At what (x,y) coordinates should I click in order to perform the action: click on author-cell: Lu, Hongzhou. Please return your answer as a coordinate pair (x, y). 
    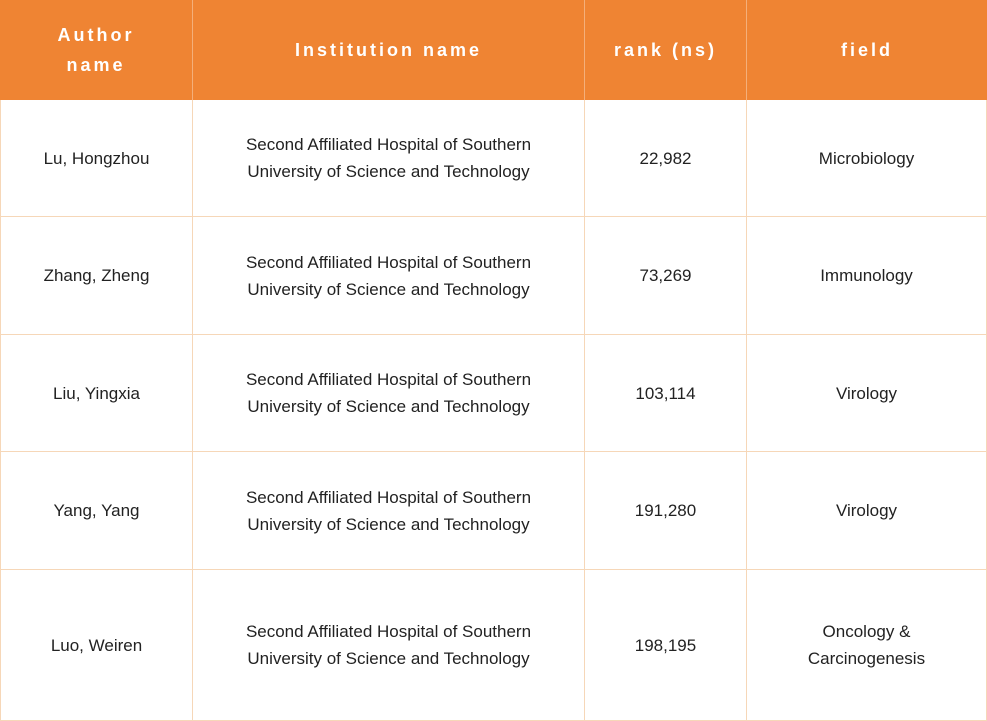
    Looking at the image, I should click on (96, 158).